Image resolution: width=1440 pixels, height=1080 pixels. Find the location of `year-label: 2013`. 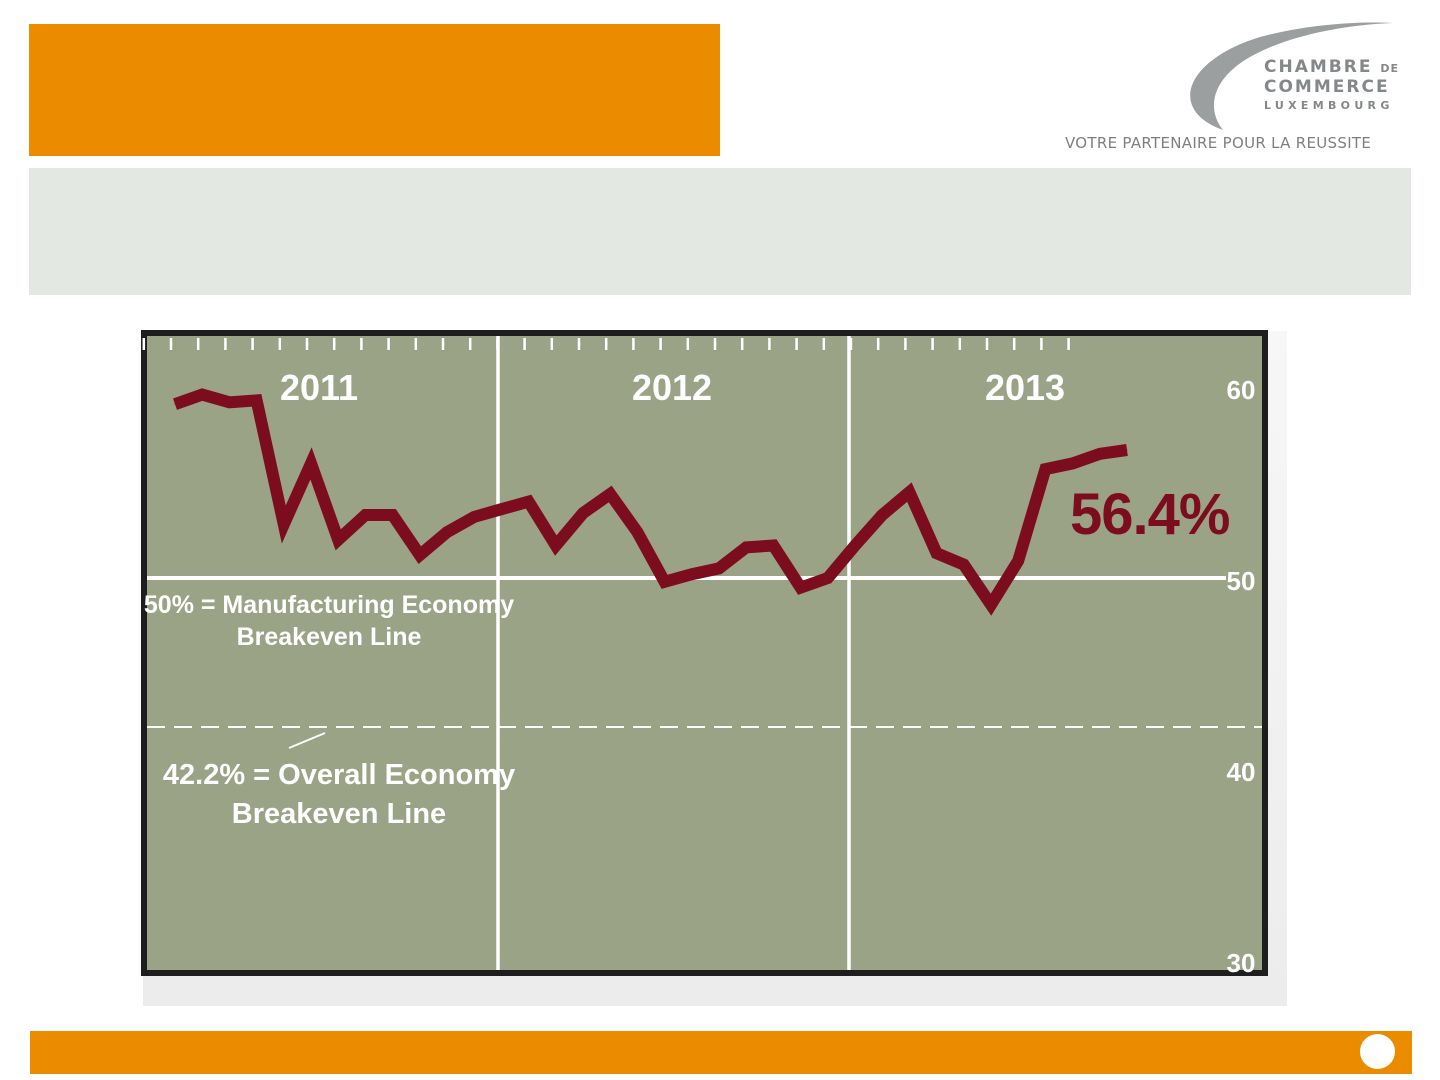

year-label: 2013 is located at coordinates (1025, 387).